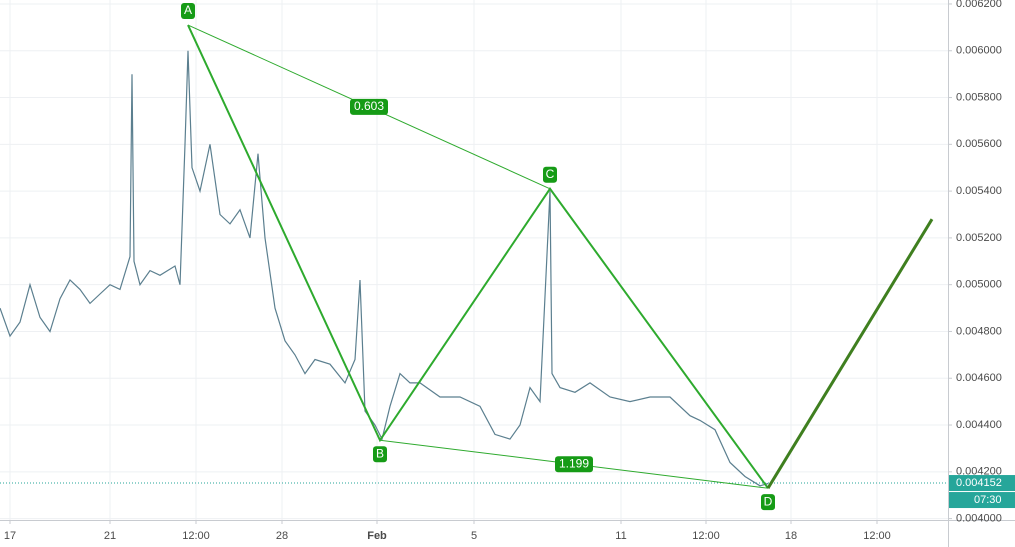 The image size is (1015, 547). Describe the element at coordinates (979, 5) in the screenshot. I see `y-tick-label: 0.006200` at that location.